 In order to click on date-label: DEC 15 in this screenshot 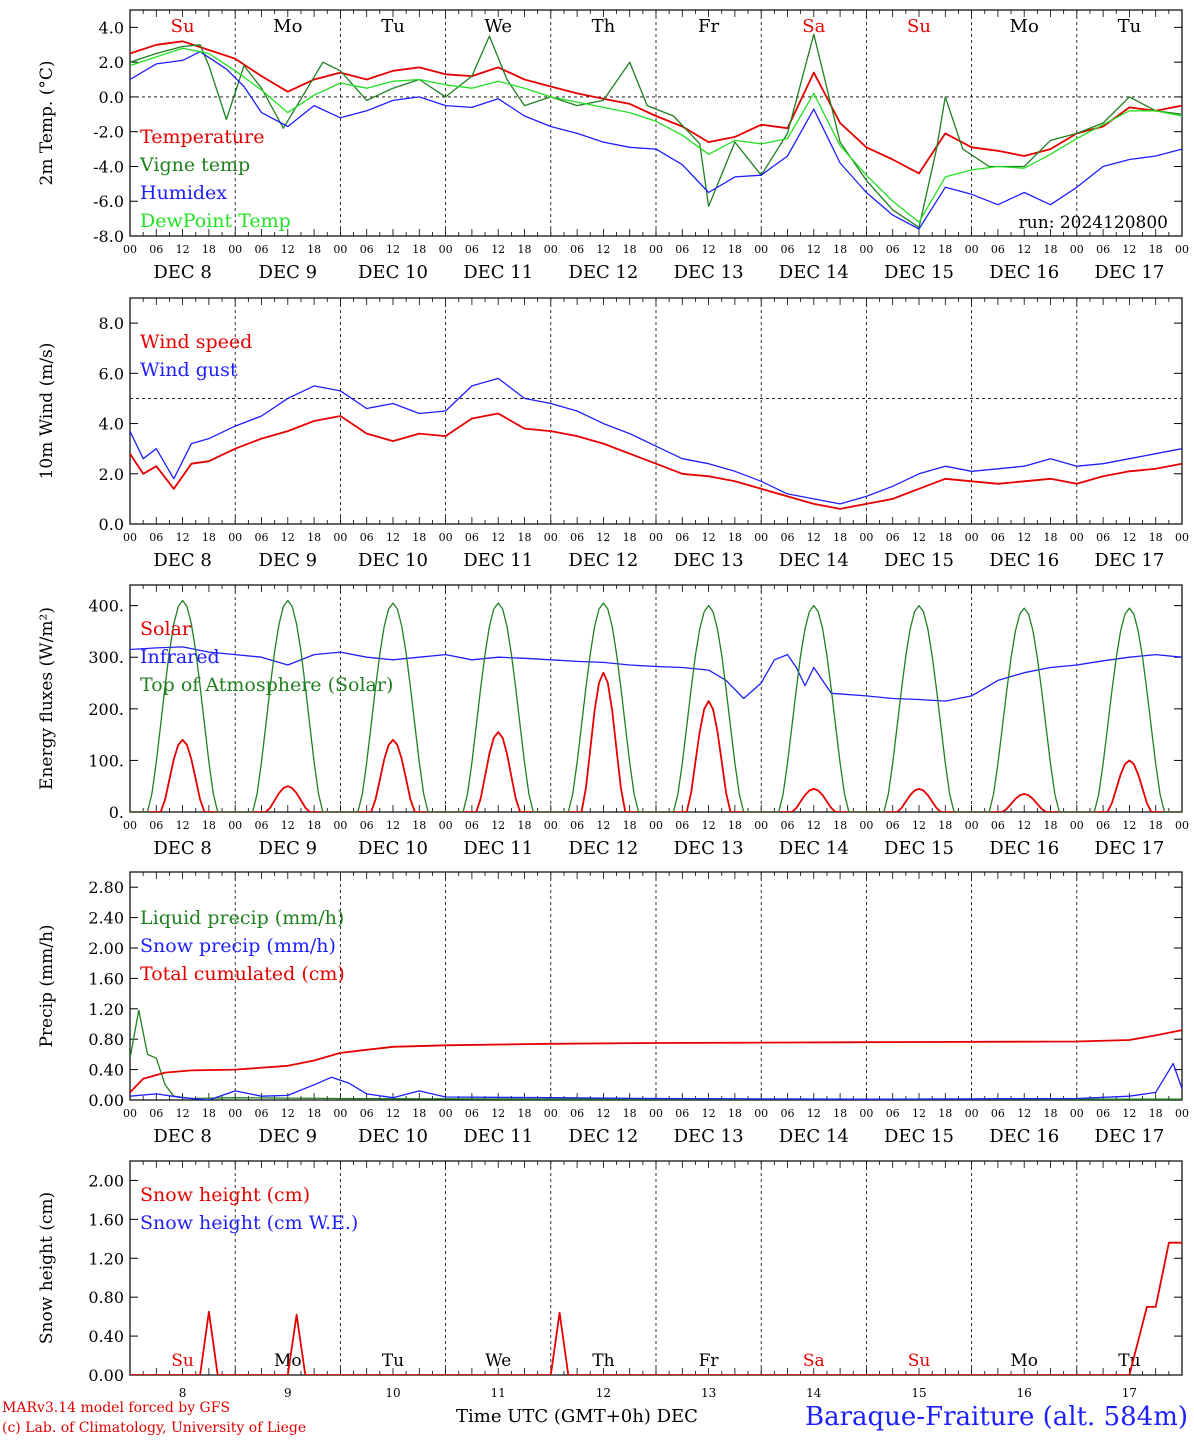, I will do `click(919, 1136)`.